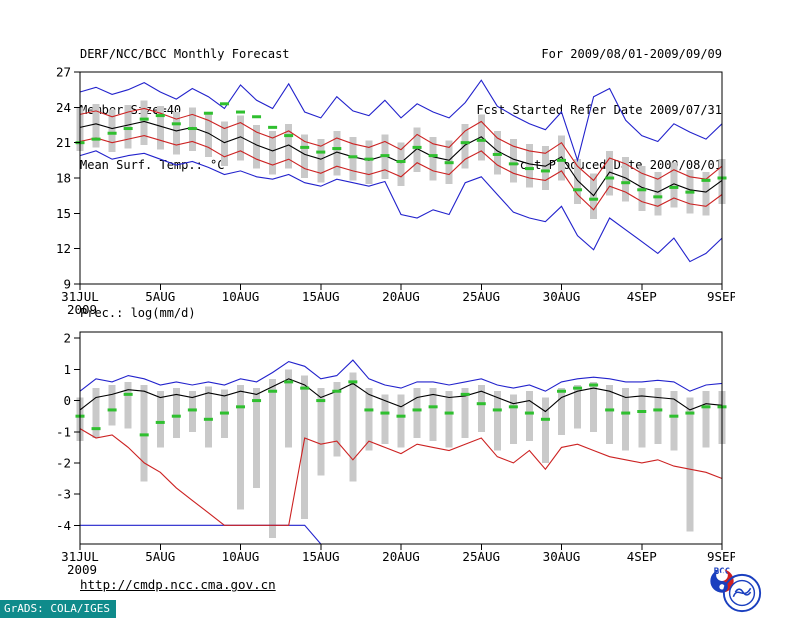 The height and width of the screenshot is (618, 800). What do you see at coordinates (138, 313) in the screenshot?
I see `precip-axis-label: Prec.: log(mm/d)` at bounding box center [138, 313].